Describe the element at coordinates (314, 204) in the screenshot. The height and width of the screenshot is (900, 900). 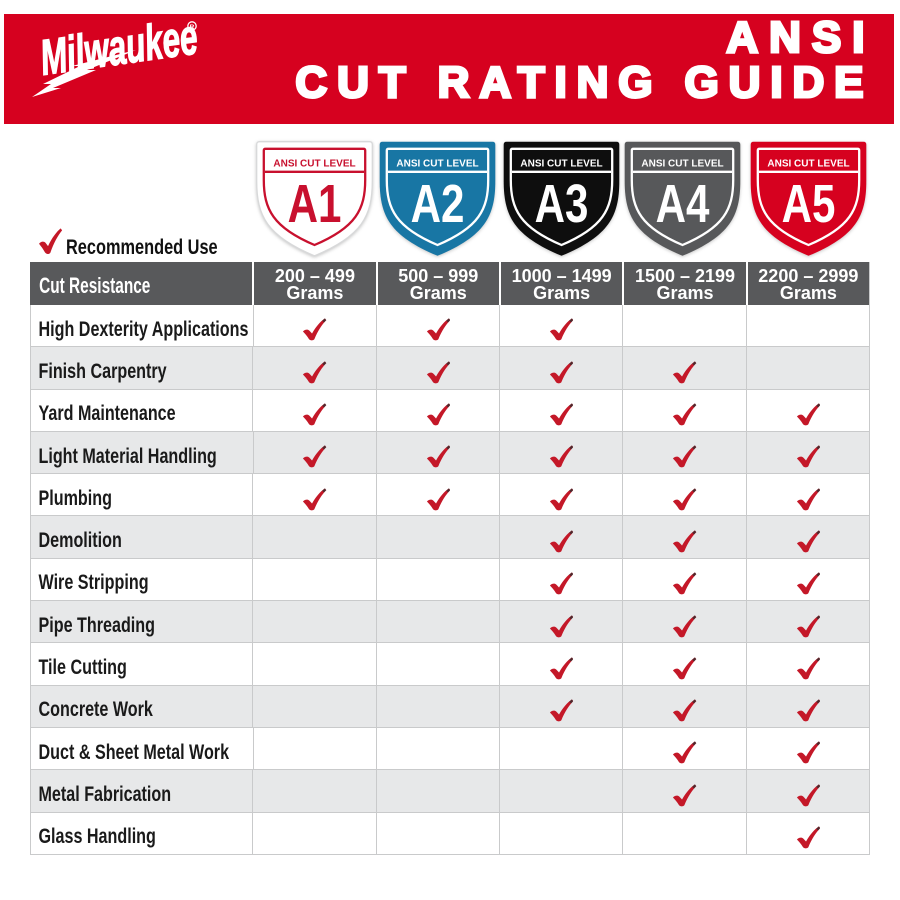
I see `svg-text: A1` at that location.